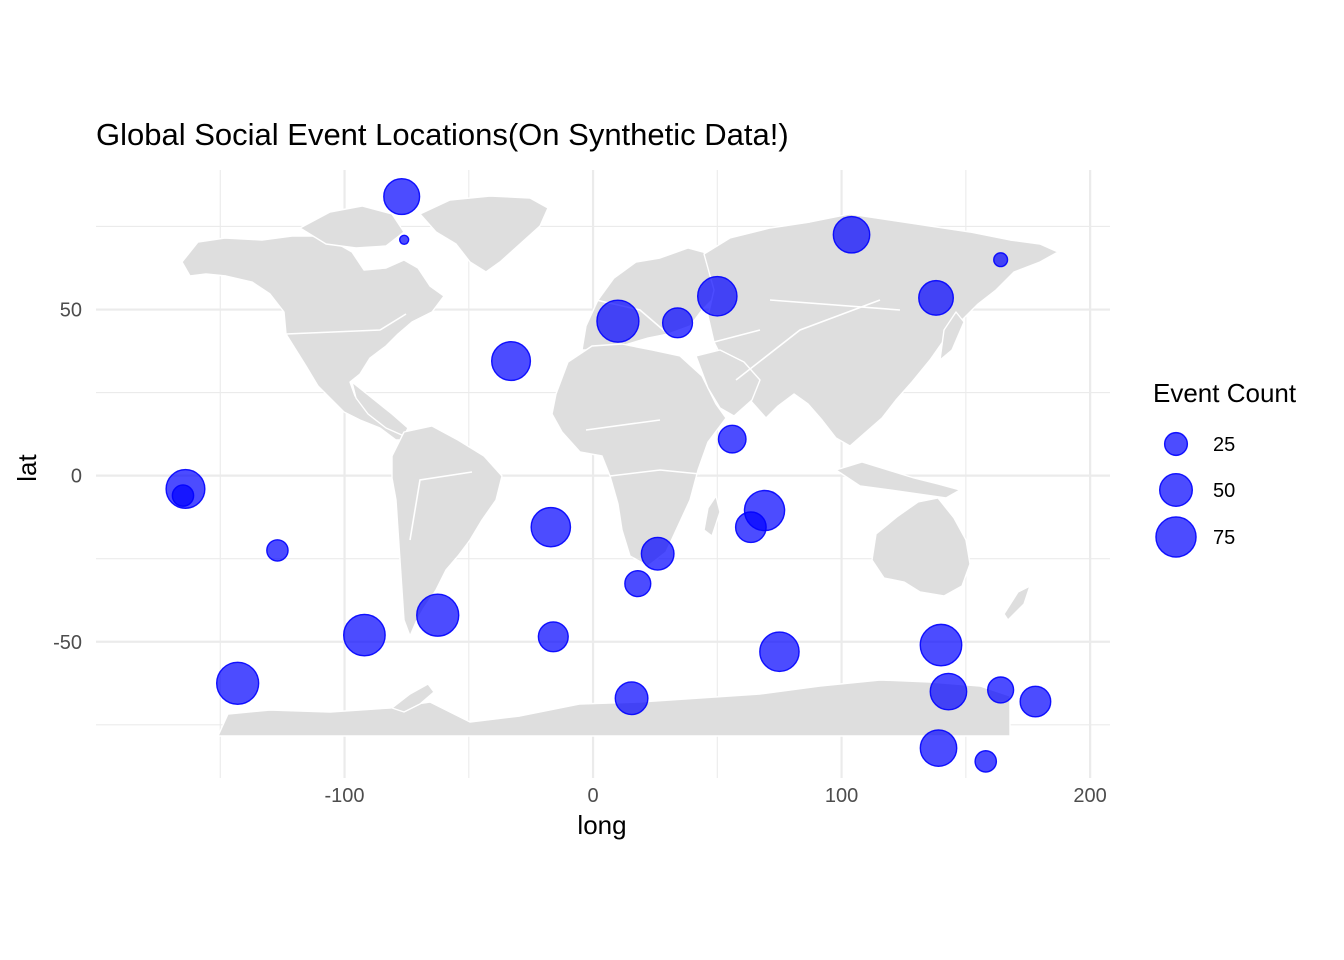 The width and height of the screenshot is (1344, 960). I want to click on land-antarctic-peninsula, so click(413, 698).